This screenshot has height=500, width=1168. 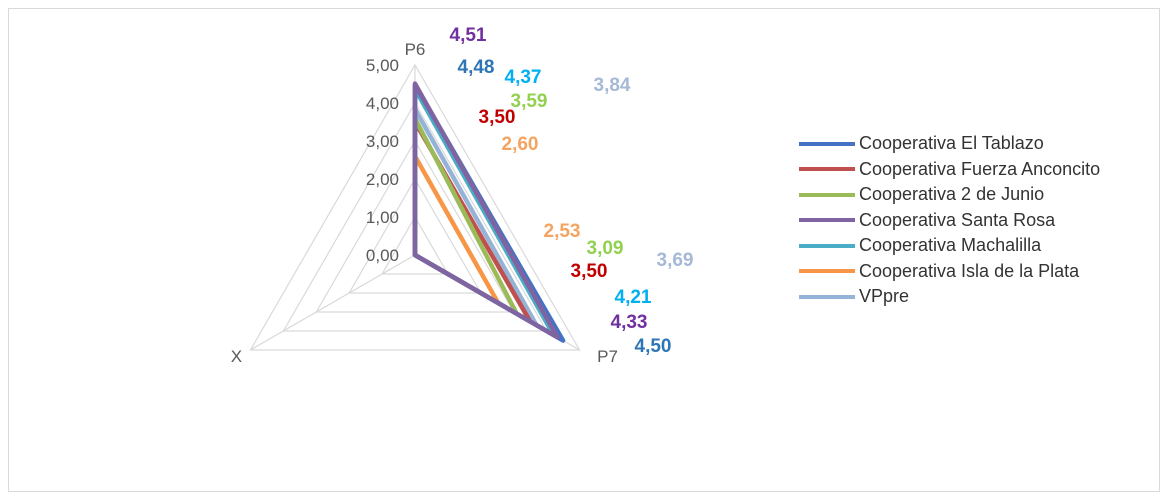 I want to click on legend-item: Cooperativa 2 de Junio, so click(x=949, y=195).